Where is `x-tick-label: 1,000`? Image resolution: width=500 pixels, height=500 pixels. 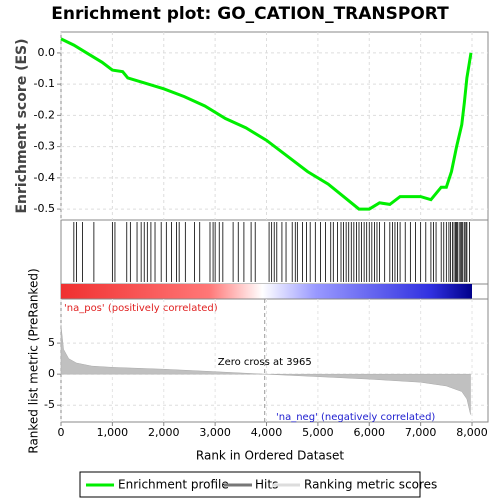
x-tick-label: 1,000 is located at coordinates (113, 432).